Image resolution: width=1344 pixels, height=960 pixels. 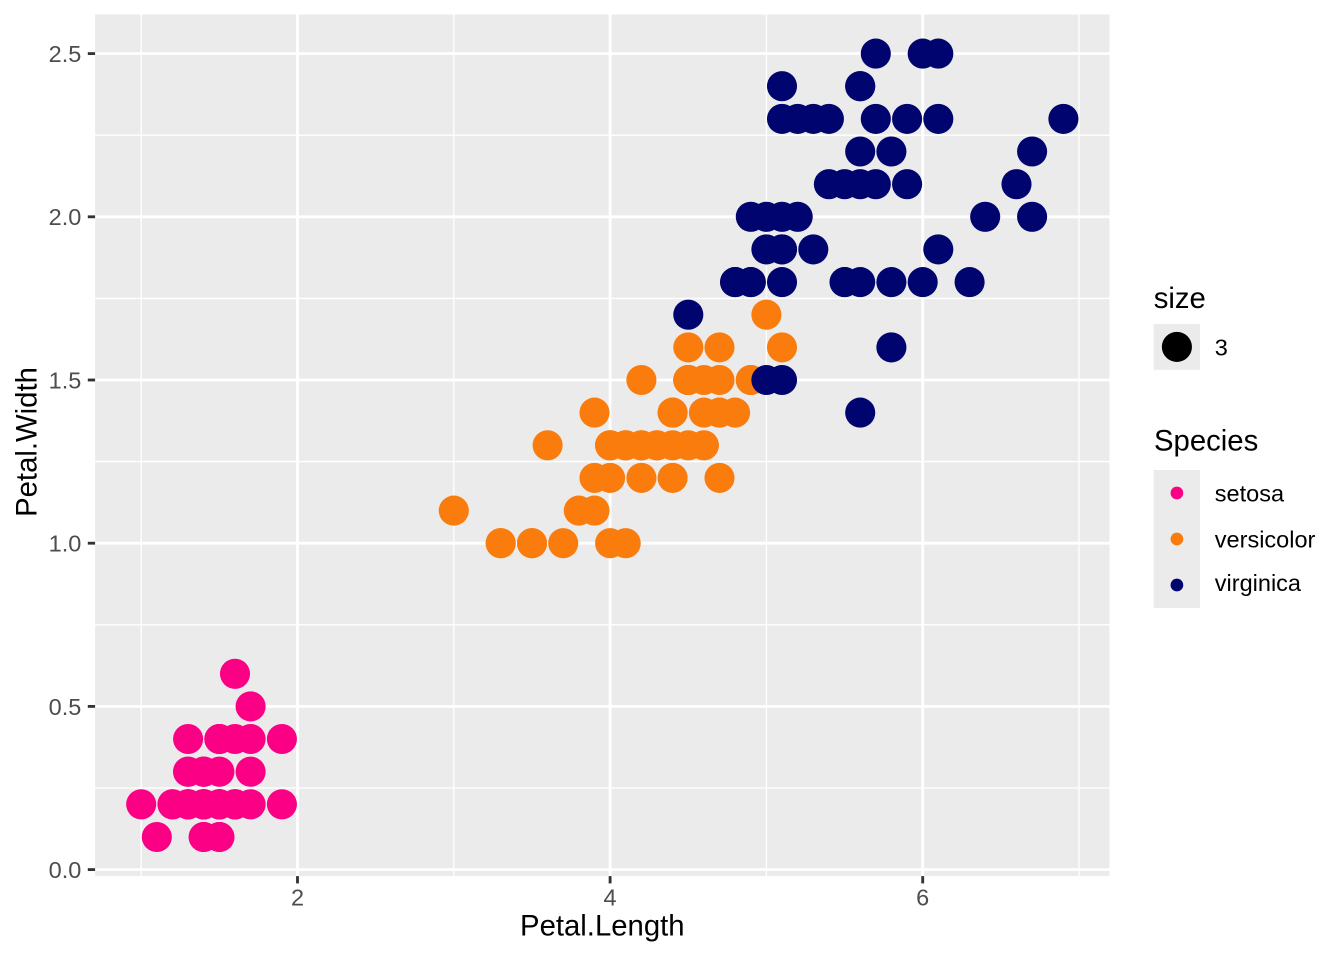 I want to click on svg-text: 2.5, so click(x=65, y=54).